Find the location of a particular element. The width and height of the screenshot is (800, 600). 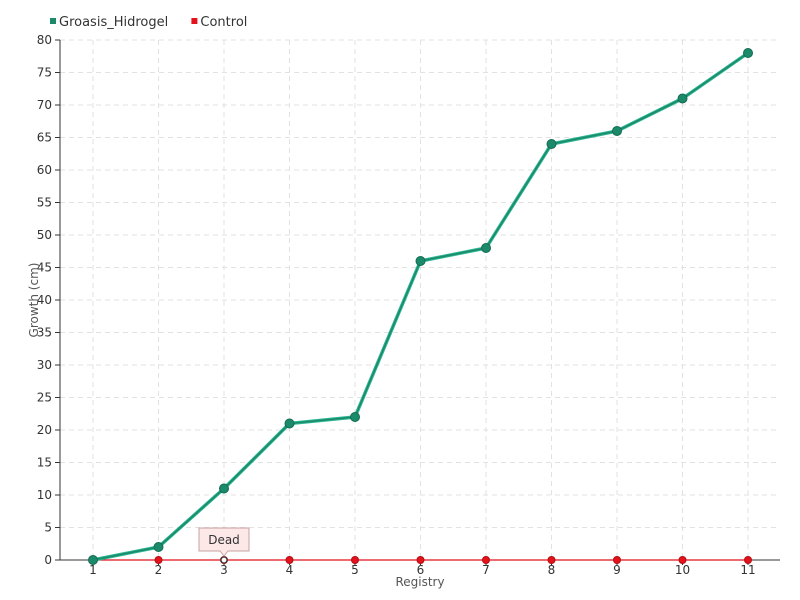

annotation-tooltip: Dead is located at coordinates (224, 545).